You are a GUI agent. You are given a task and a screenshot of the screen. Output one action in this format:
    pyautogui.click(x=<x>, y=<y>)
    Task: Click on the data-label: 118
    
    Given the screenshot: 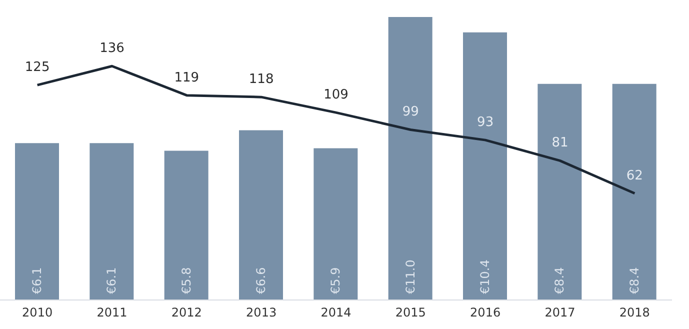 What is the action you would take?
    pyautogui.click(x=261, y=80)
    